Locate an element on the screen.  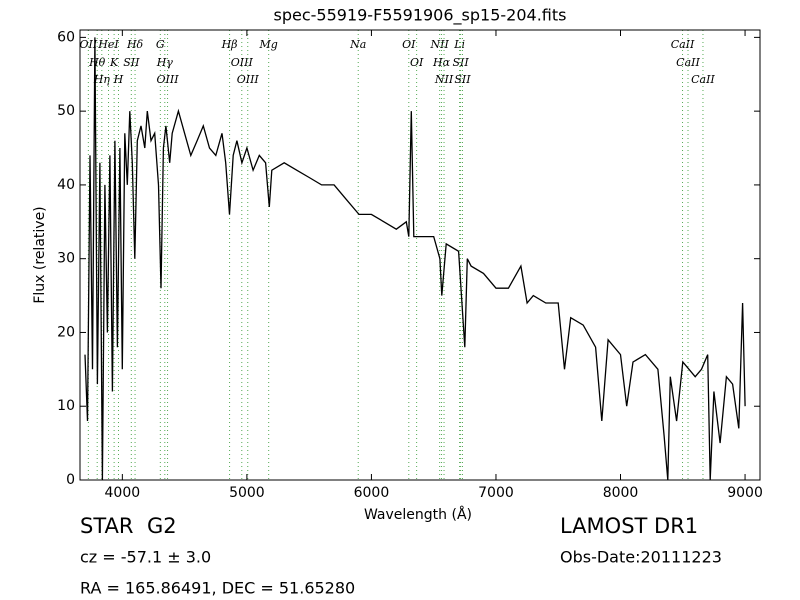
spectral-line-label: Hθ is located at coordinates (97, 62).